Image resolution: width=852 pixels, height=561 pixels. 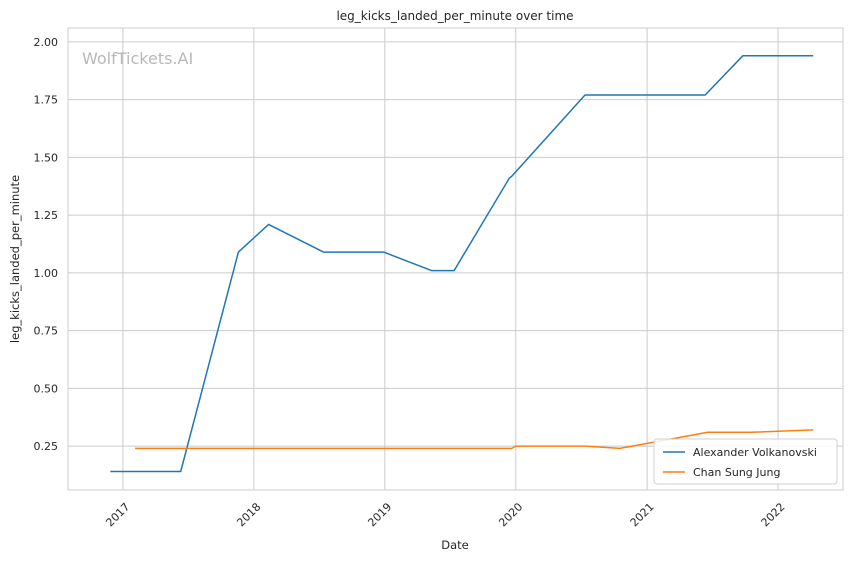 What do you see at coordinates (379, 514) in the screenshot?
I see `x-tick-label: 2019` at bounding box center [379, 514].